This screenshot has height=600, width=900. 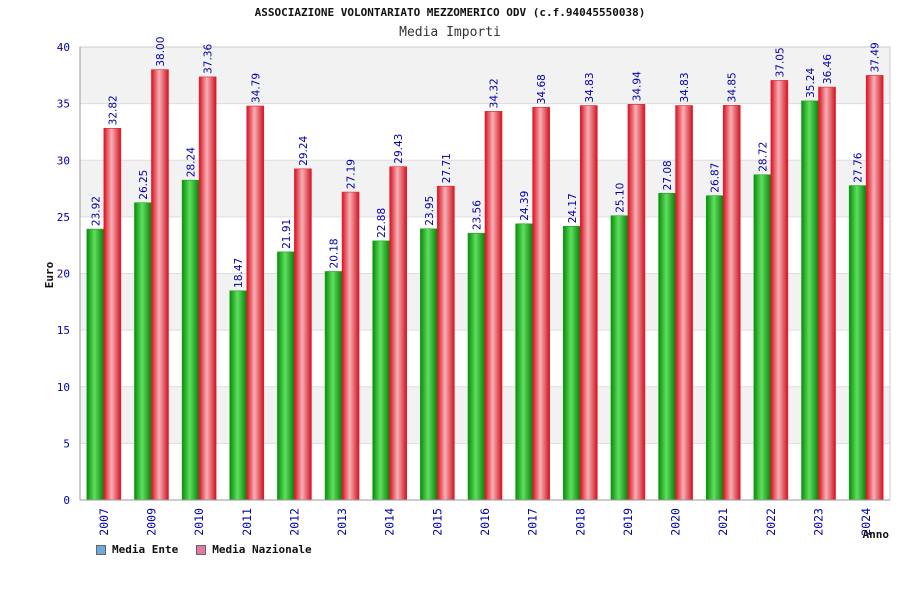 I want to click on bar-media-ente-2016, so click(x=476, y=366).